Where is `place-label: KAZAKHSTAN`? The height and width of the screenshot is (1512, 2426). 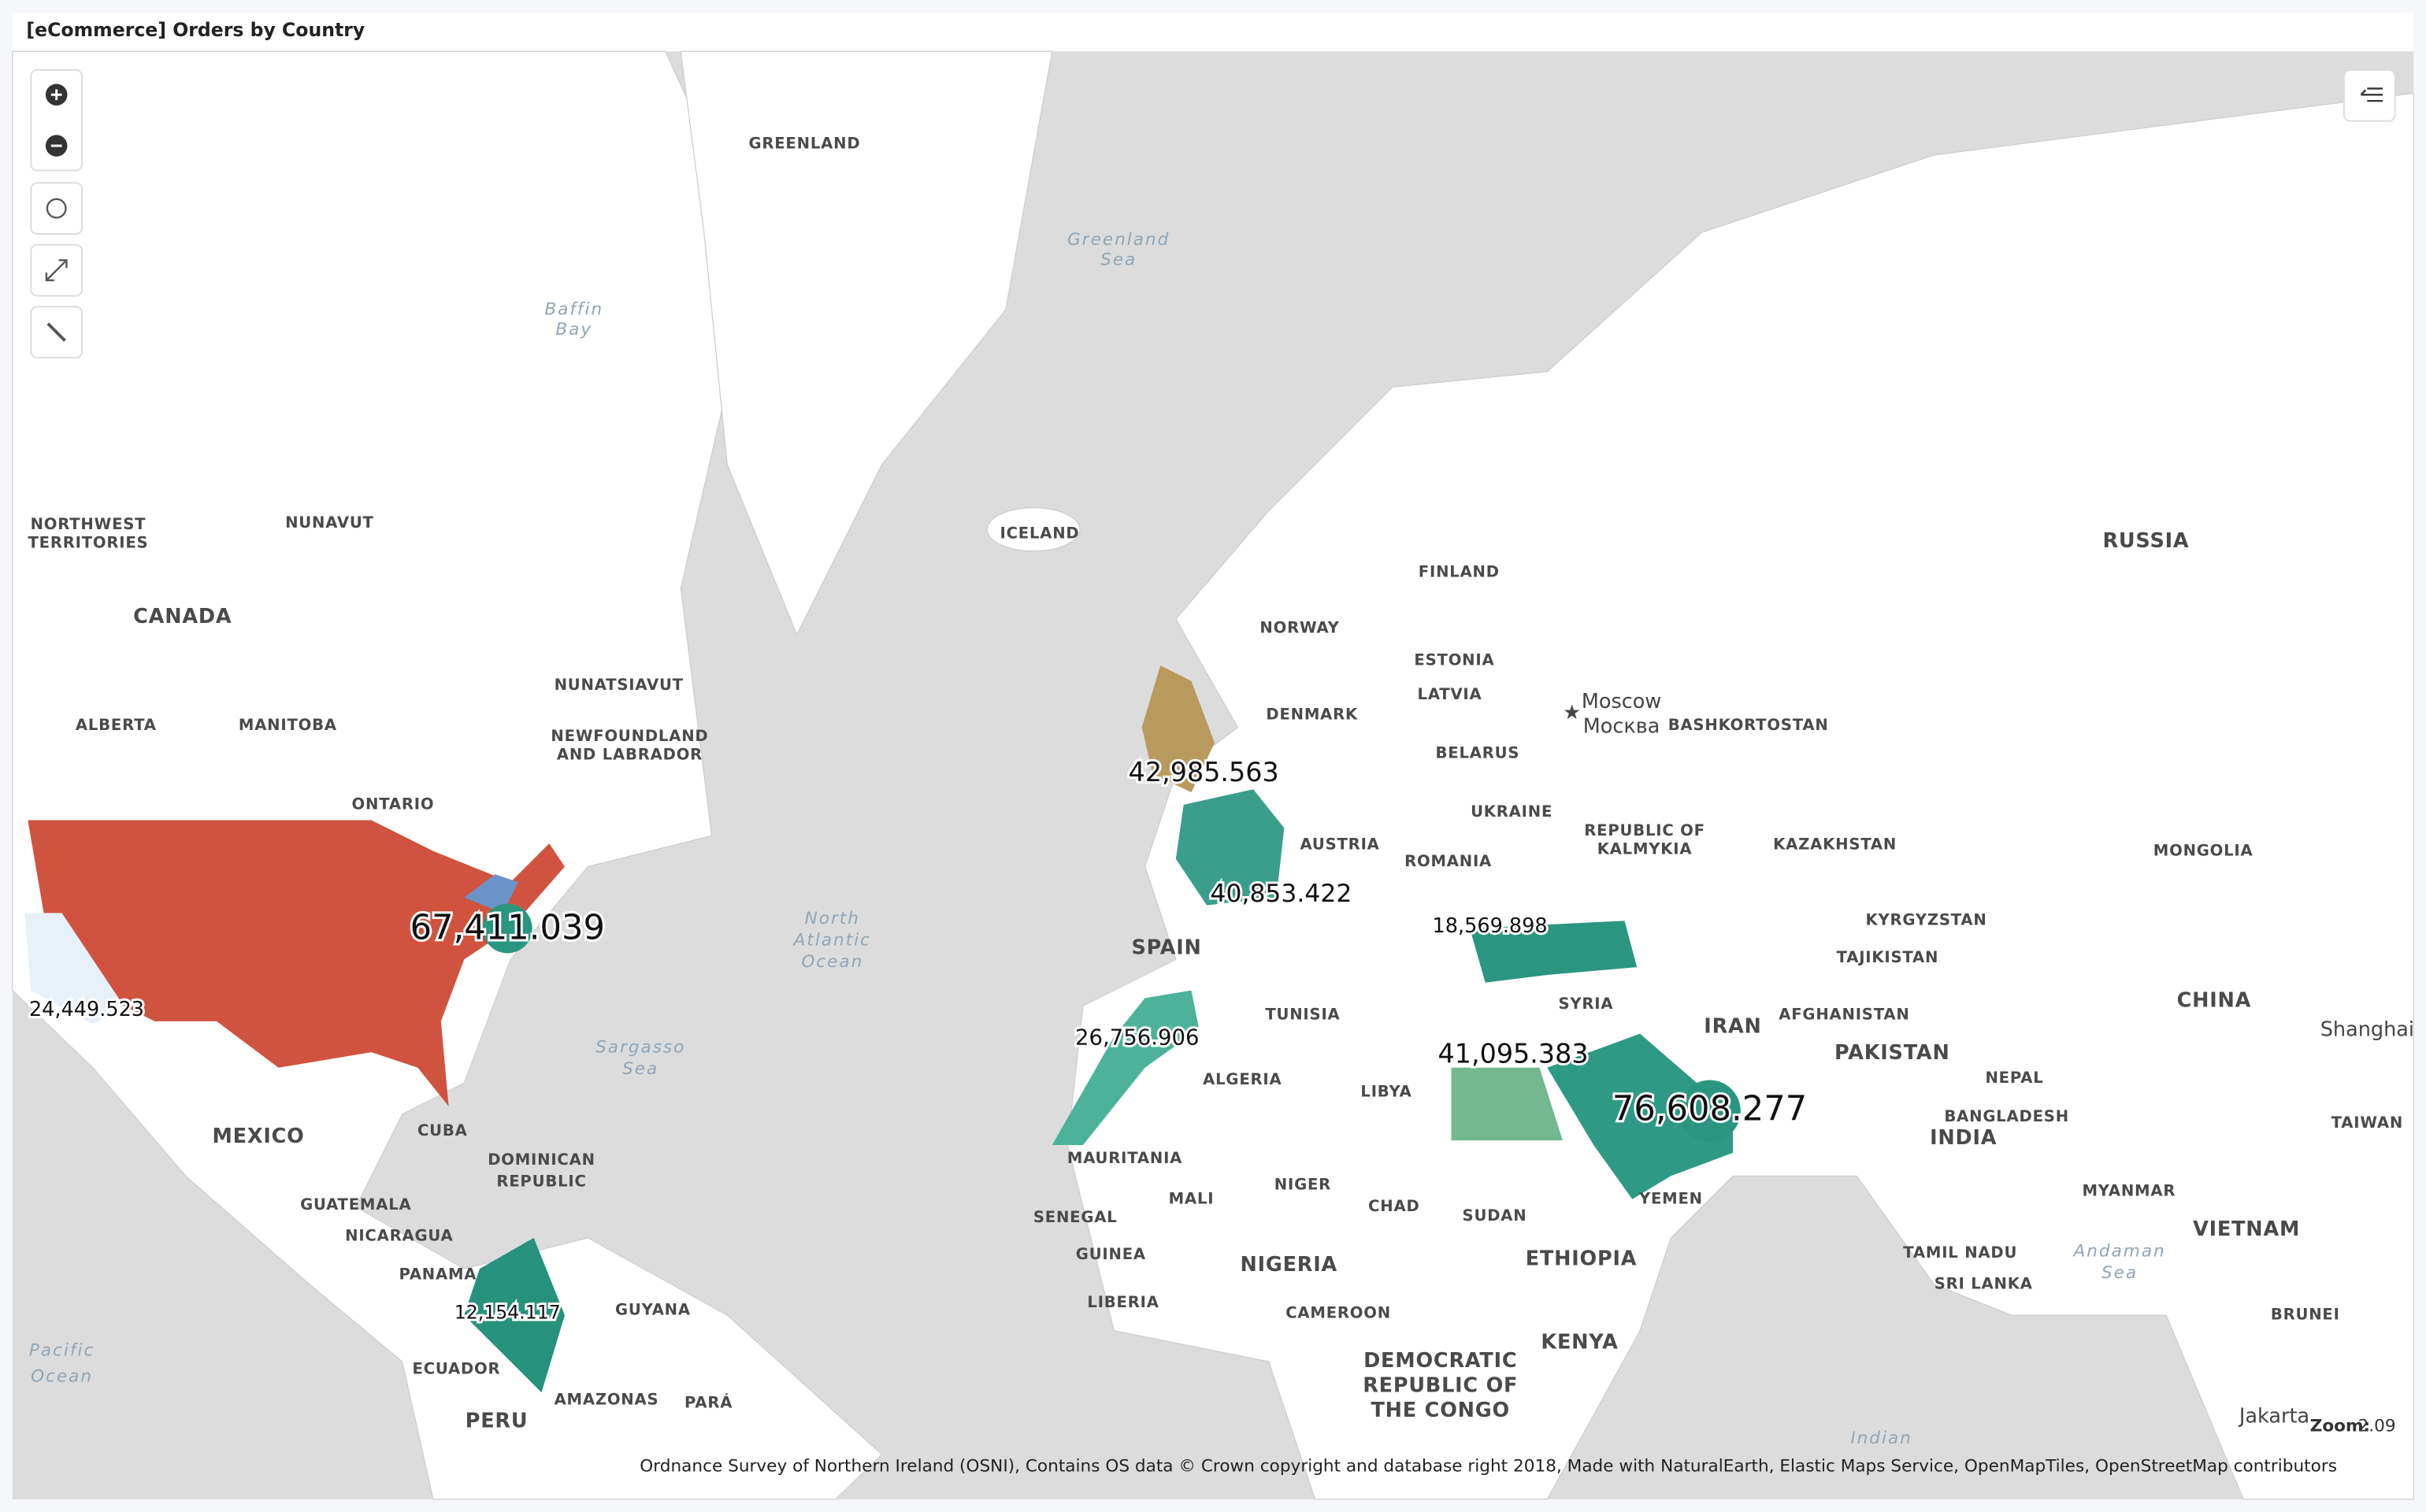 place-label: KAZAKHSTAN is located at coordinates (1835, 844).